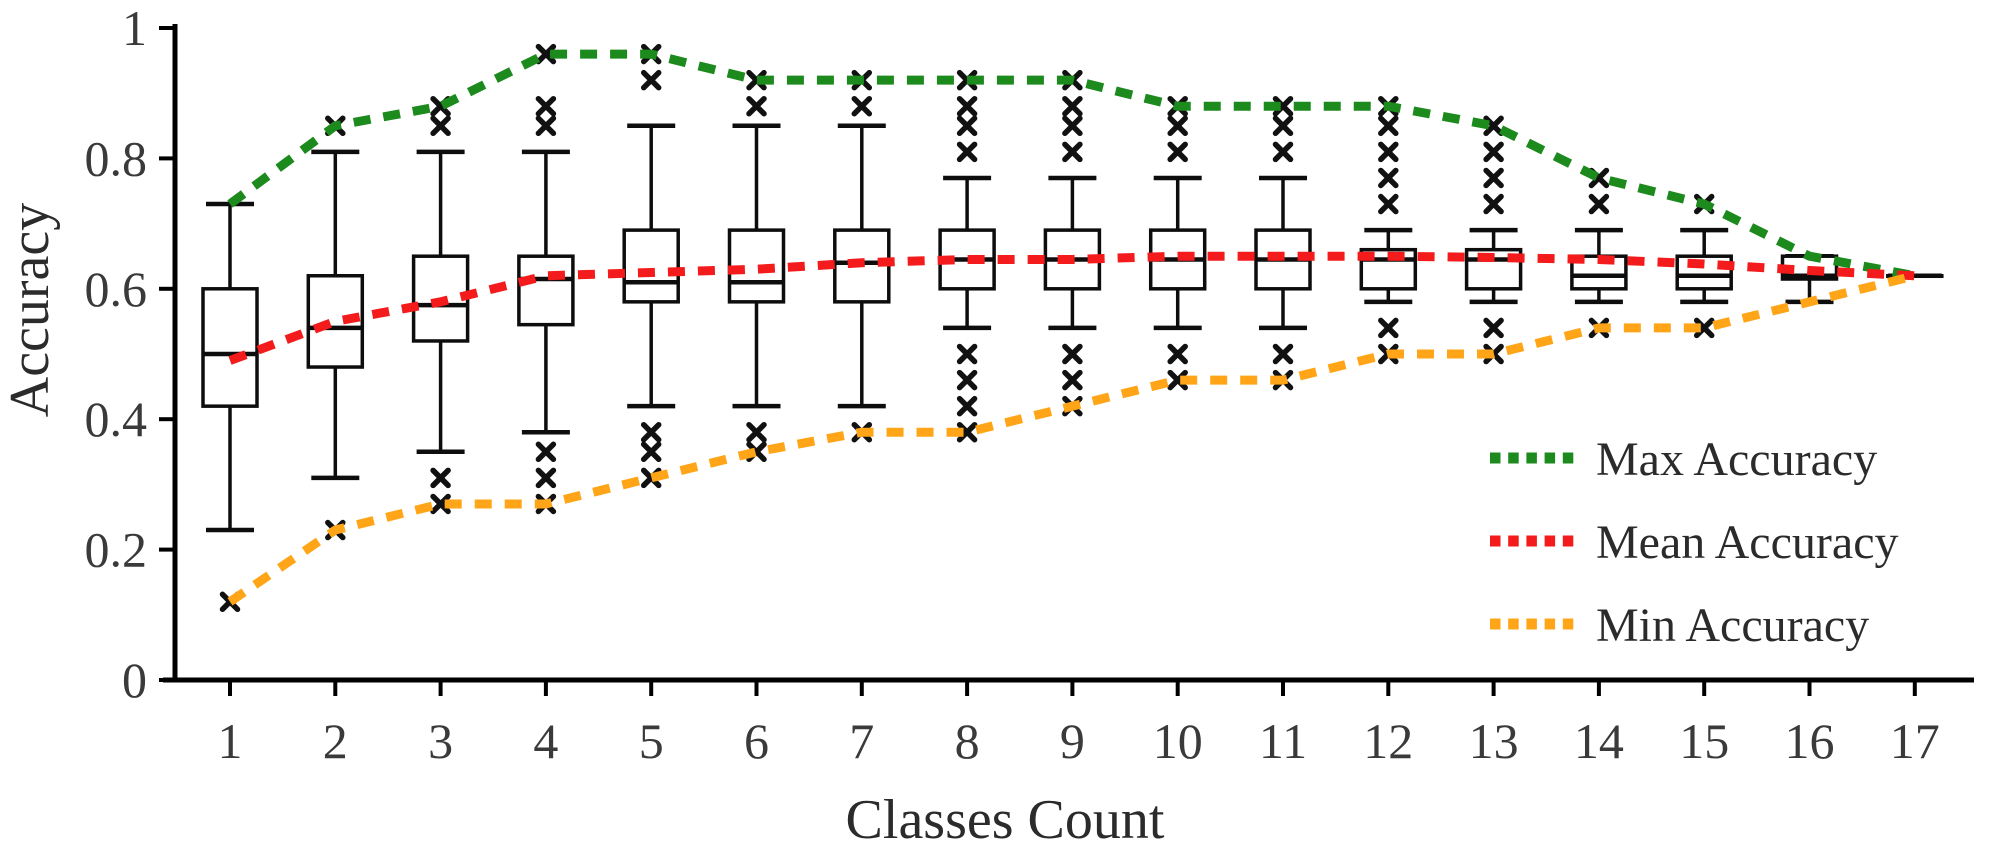  Describe the element at coordinates (1810, 741) in the screenshot. I see `x-tick-label: 16` at that location.